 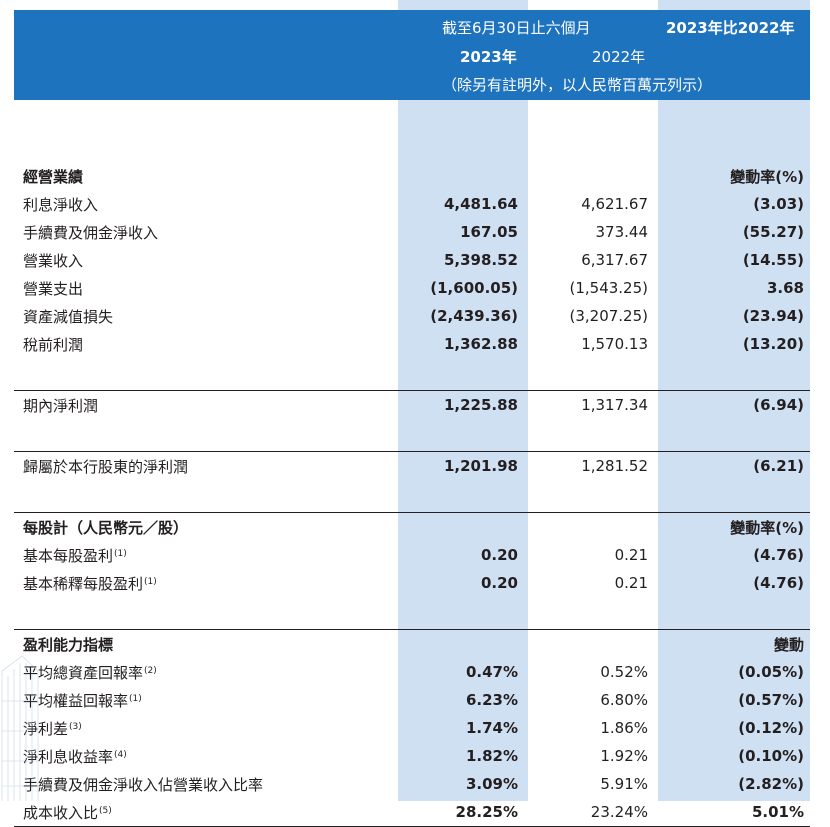 What do you see at coordinates (771, 784) in the screenshot?
I see `value-change: (2.82%)` at bounding box center [771, 784].